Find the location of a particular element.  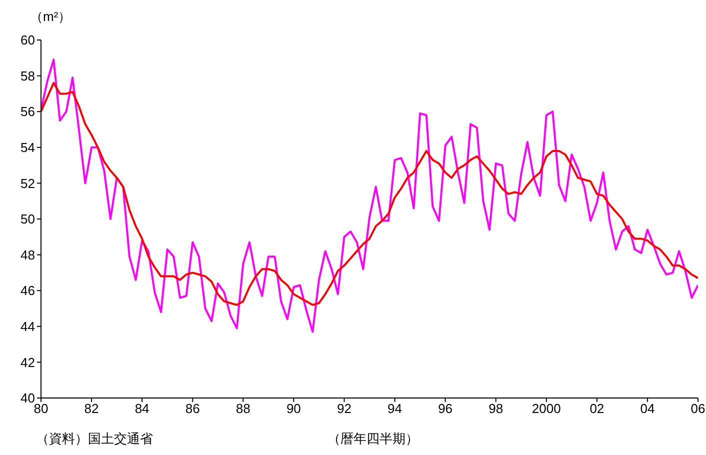

x-tick-label: 96 is located at coordinates (445, 408).